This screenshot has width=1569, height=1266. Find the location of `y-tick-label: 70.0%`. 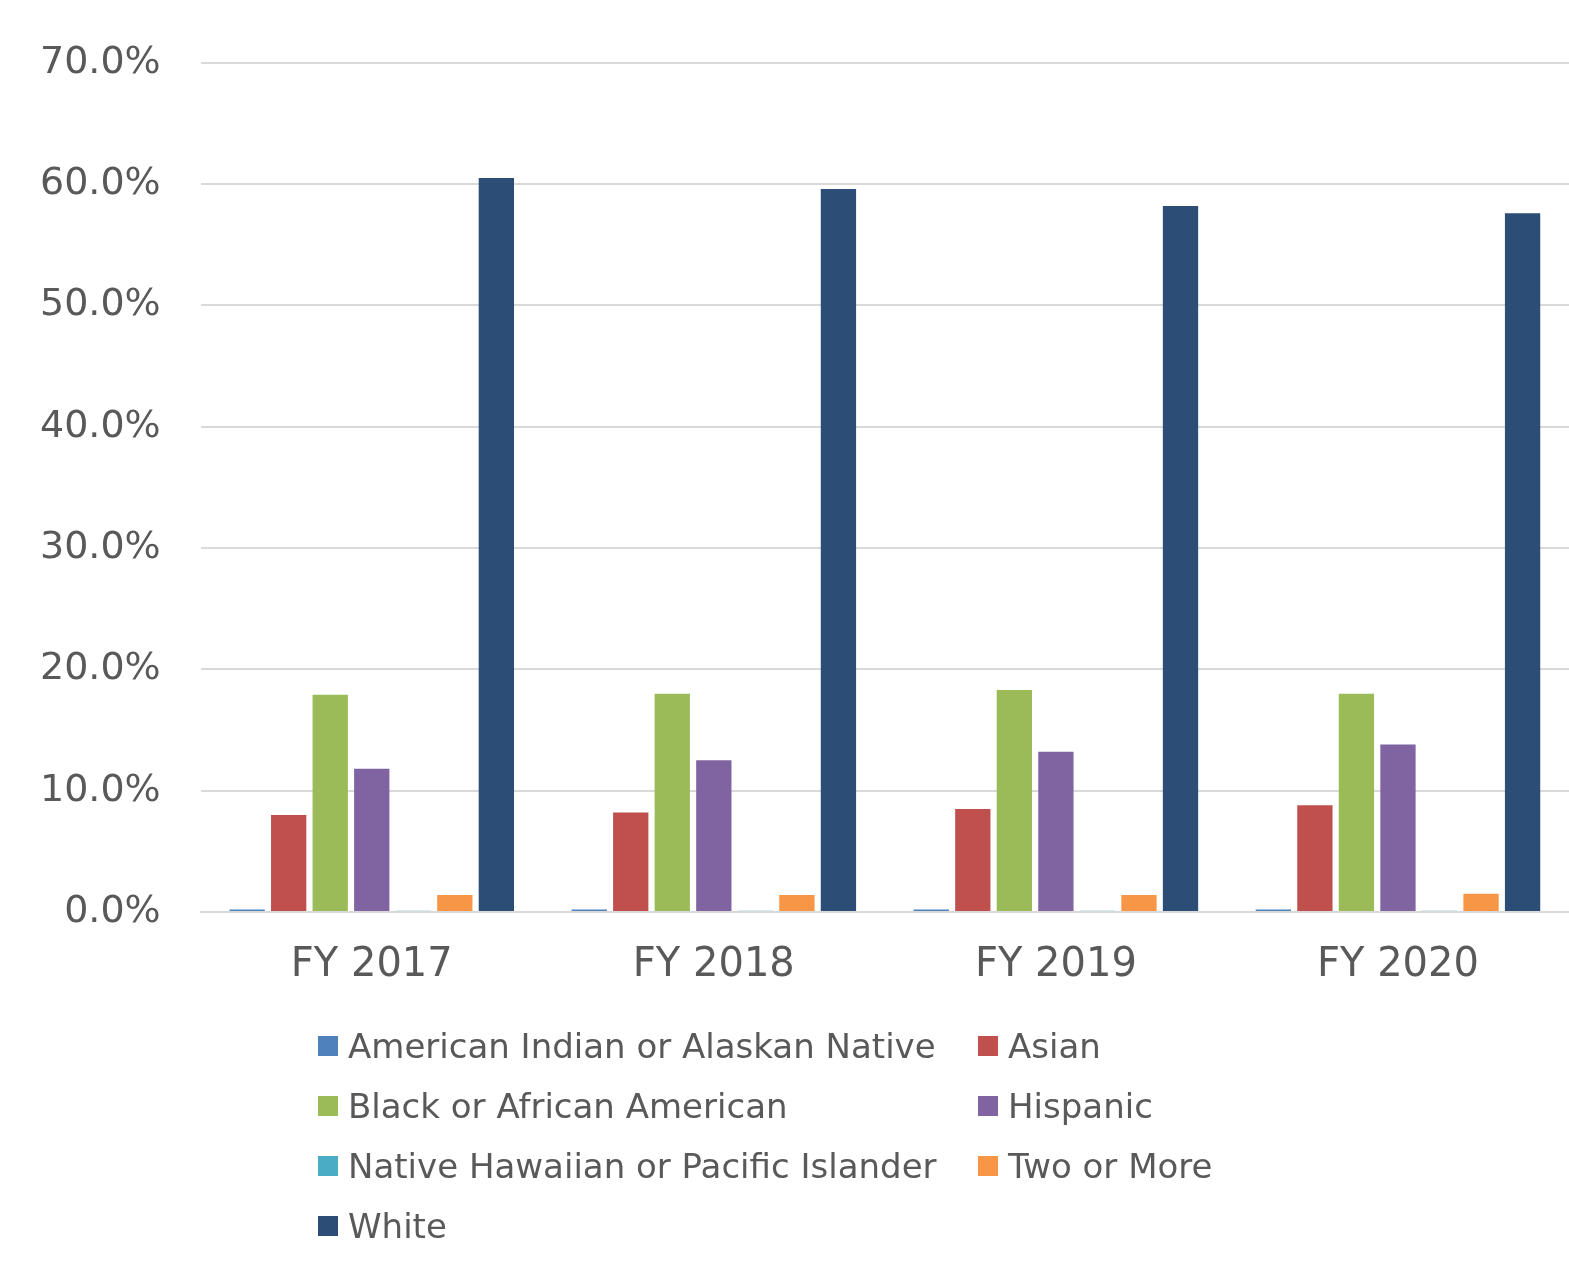

y-tick-label: 70.0% is located at coordinates (100, 59).